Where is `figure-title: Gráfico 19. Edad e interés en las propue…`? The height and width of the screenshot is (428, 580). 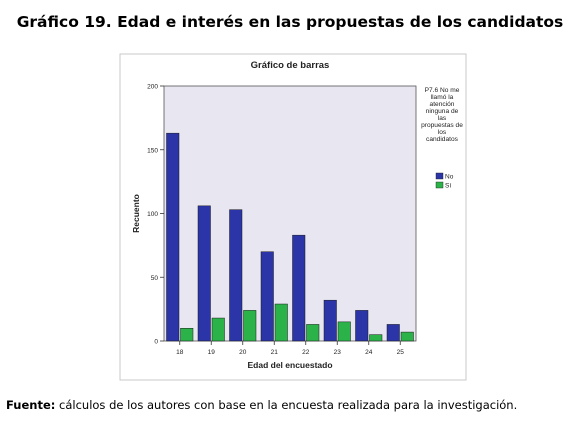 figure-title: Gráfico 19. Edad e interés en las propue… is located at coordinates (290, 22).